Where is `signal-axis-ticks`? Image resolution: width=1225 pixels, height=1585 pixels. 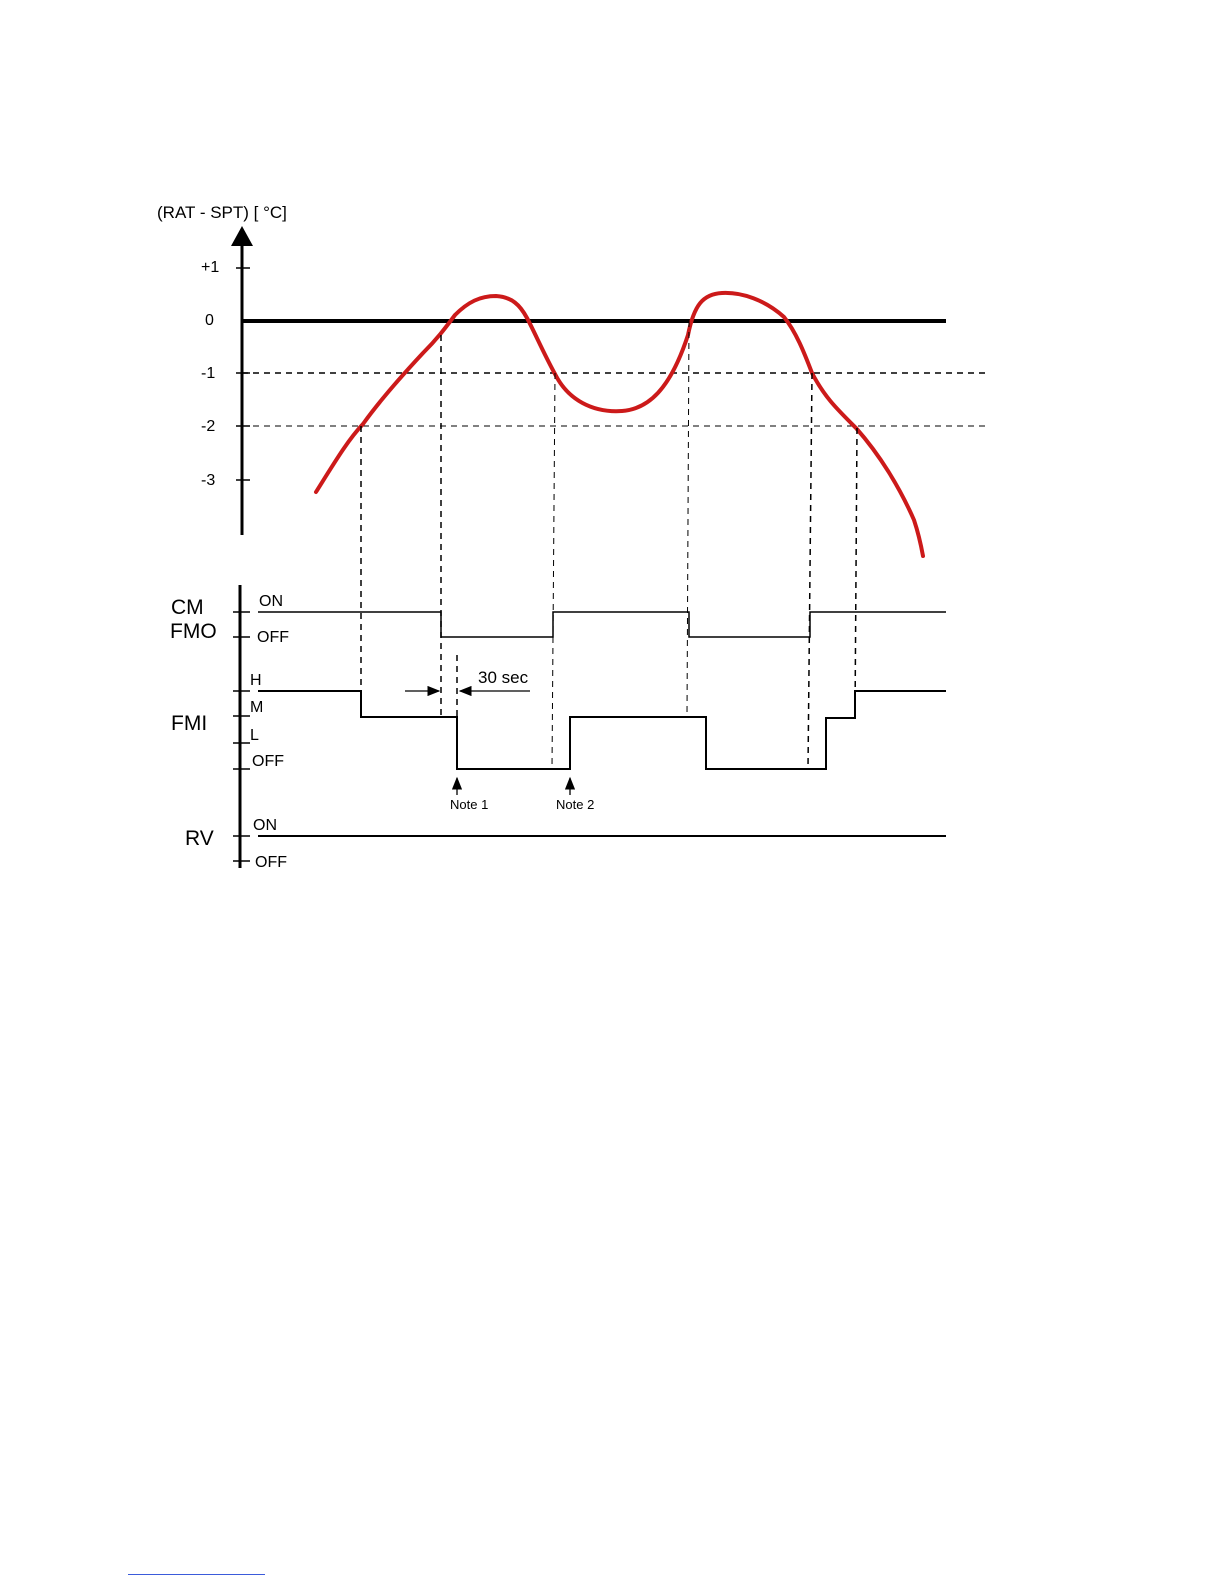 signal-axis-ticks is located at coordinates (241, 736).